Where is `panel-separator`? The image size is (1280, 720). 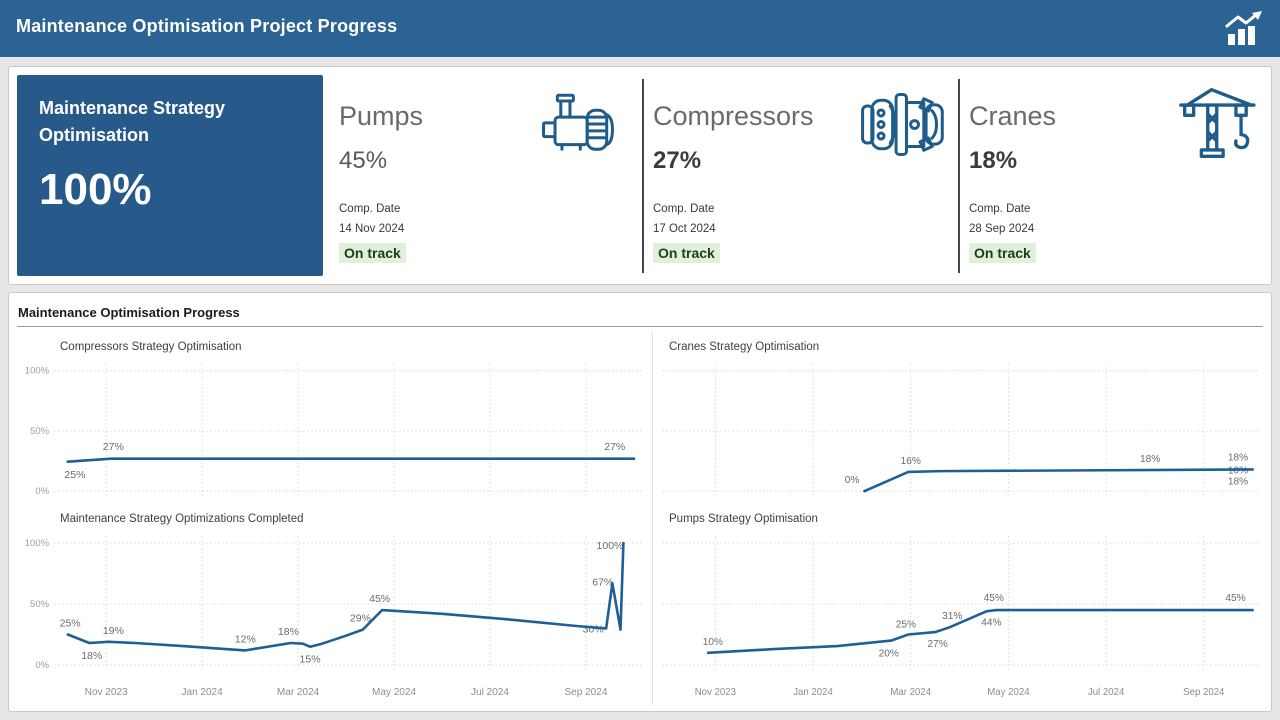 panel-separator is located at coordinates (640, 326).